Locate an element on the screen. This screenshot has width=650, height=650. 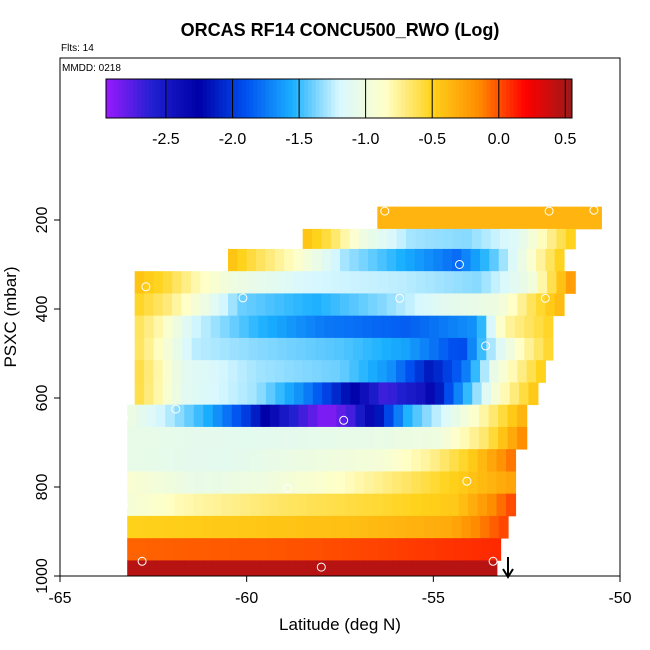
colorbar-tick-label: -2.5 is located at coordinates (166, 139).